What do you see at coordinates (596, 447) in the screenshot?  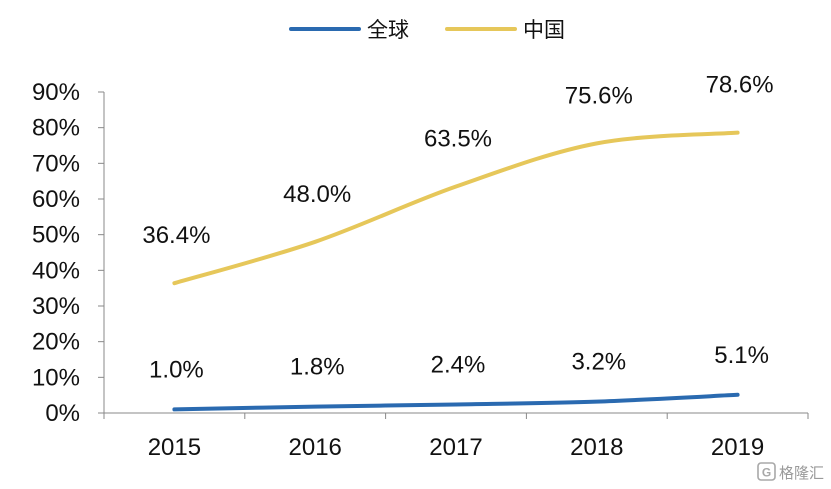 I see `x-tick-label: 2018` at bounding box center [596, 447].